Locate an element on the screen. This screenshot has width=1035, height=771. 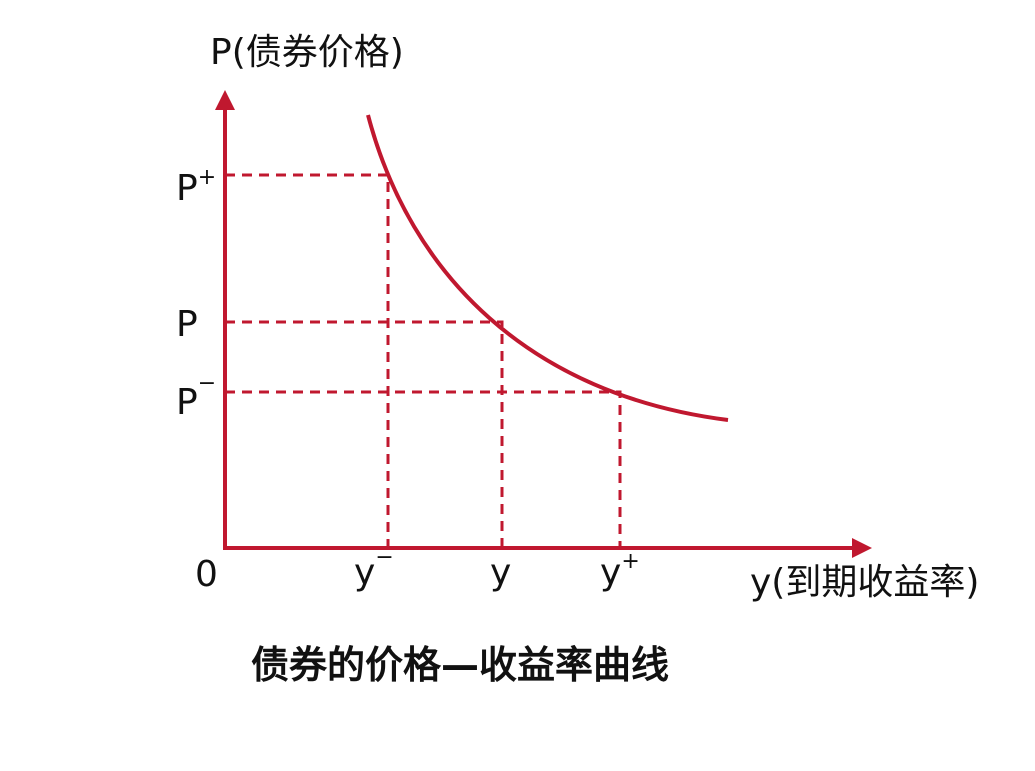
x-label: y+ is located at coordinates (620, 571).